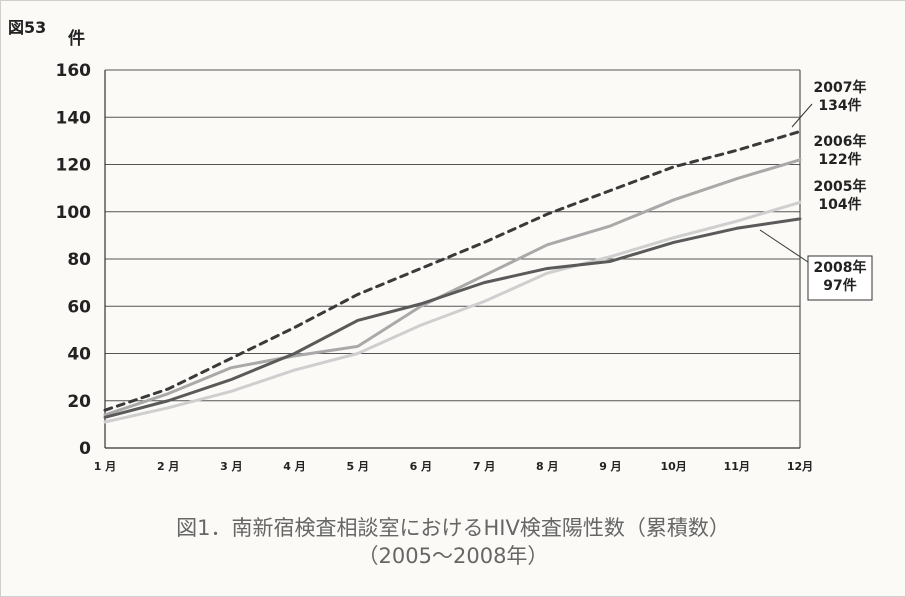 The height and width of the screenshot is (597, 906). I want to click on series-name-label-2005: 2005年, so click(840, 186).